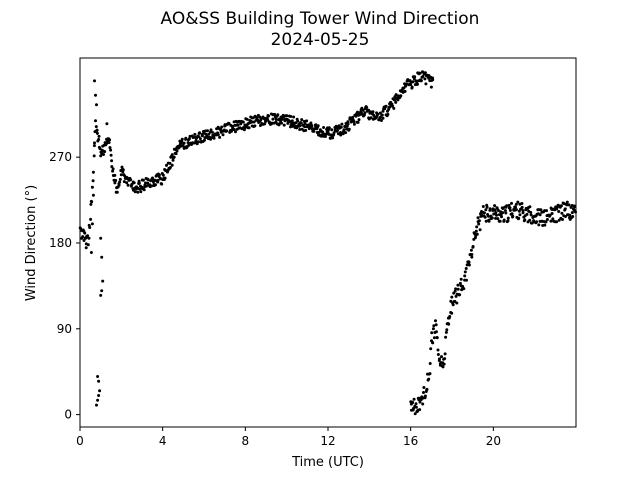 The height and width of the screenshot is (480, 640). I want to click on x-axis-ticks: 0 4 8 12 16 20, so click(288, 437).